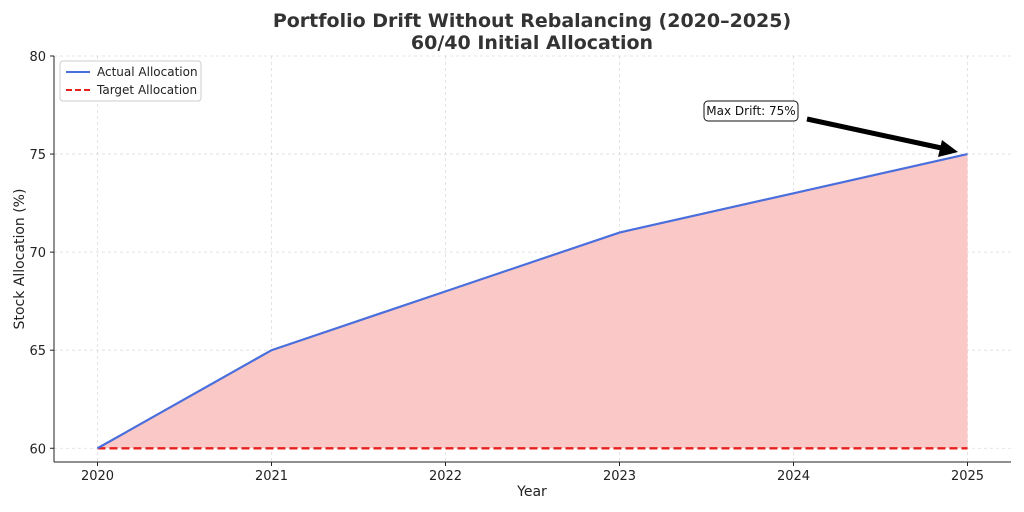 This screenshot has width=1024, height=512. I want to click on y-tick-label-2: 70, so click(37, 253).